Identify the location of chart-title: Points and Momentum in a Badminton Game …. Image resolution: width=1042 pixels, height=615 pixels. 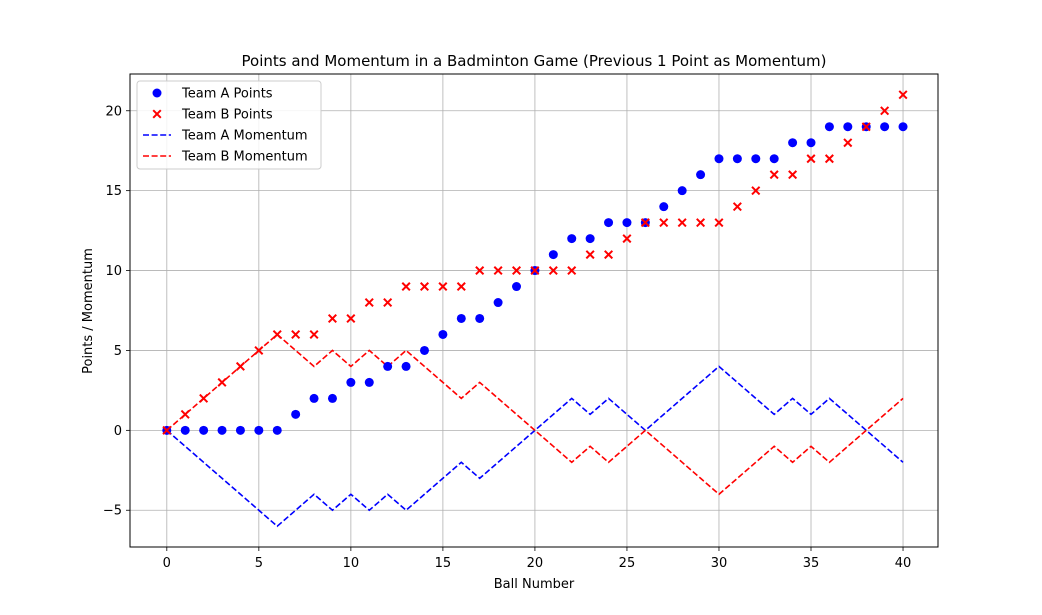
(534, 61).